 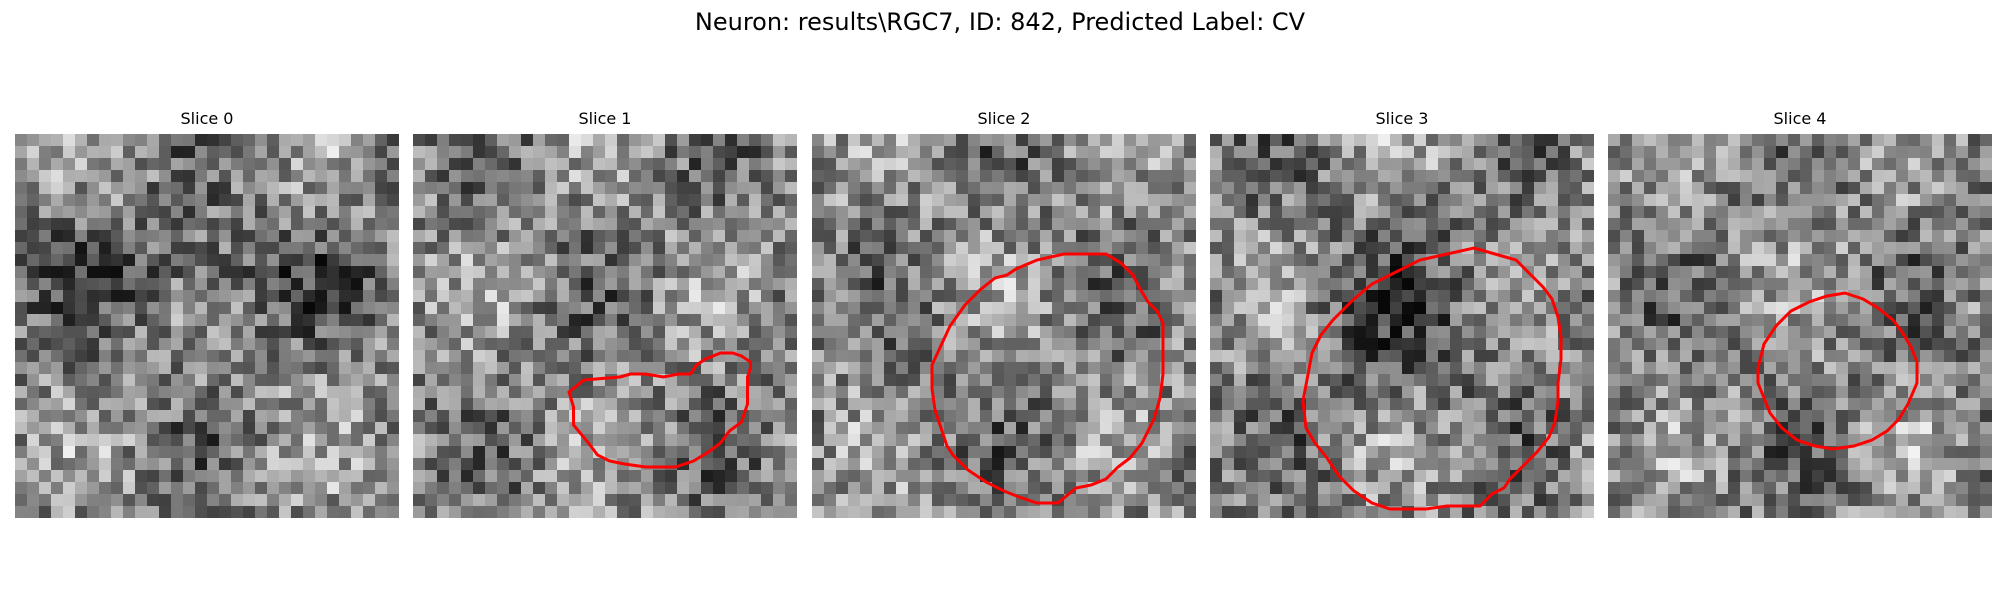 I want to click on slice-0-panel: Slice 0, so click(x=207, y=313).